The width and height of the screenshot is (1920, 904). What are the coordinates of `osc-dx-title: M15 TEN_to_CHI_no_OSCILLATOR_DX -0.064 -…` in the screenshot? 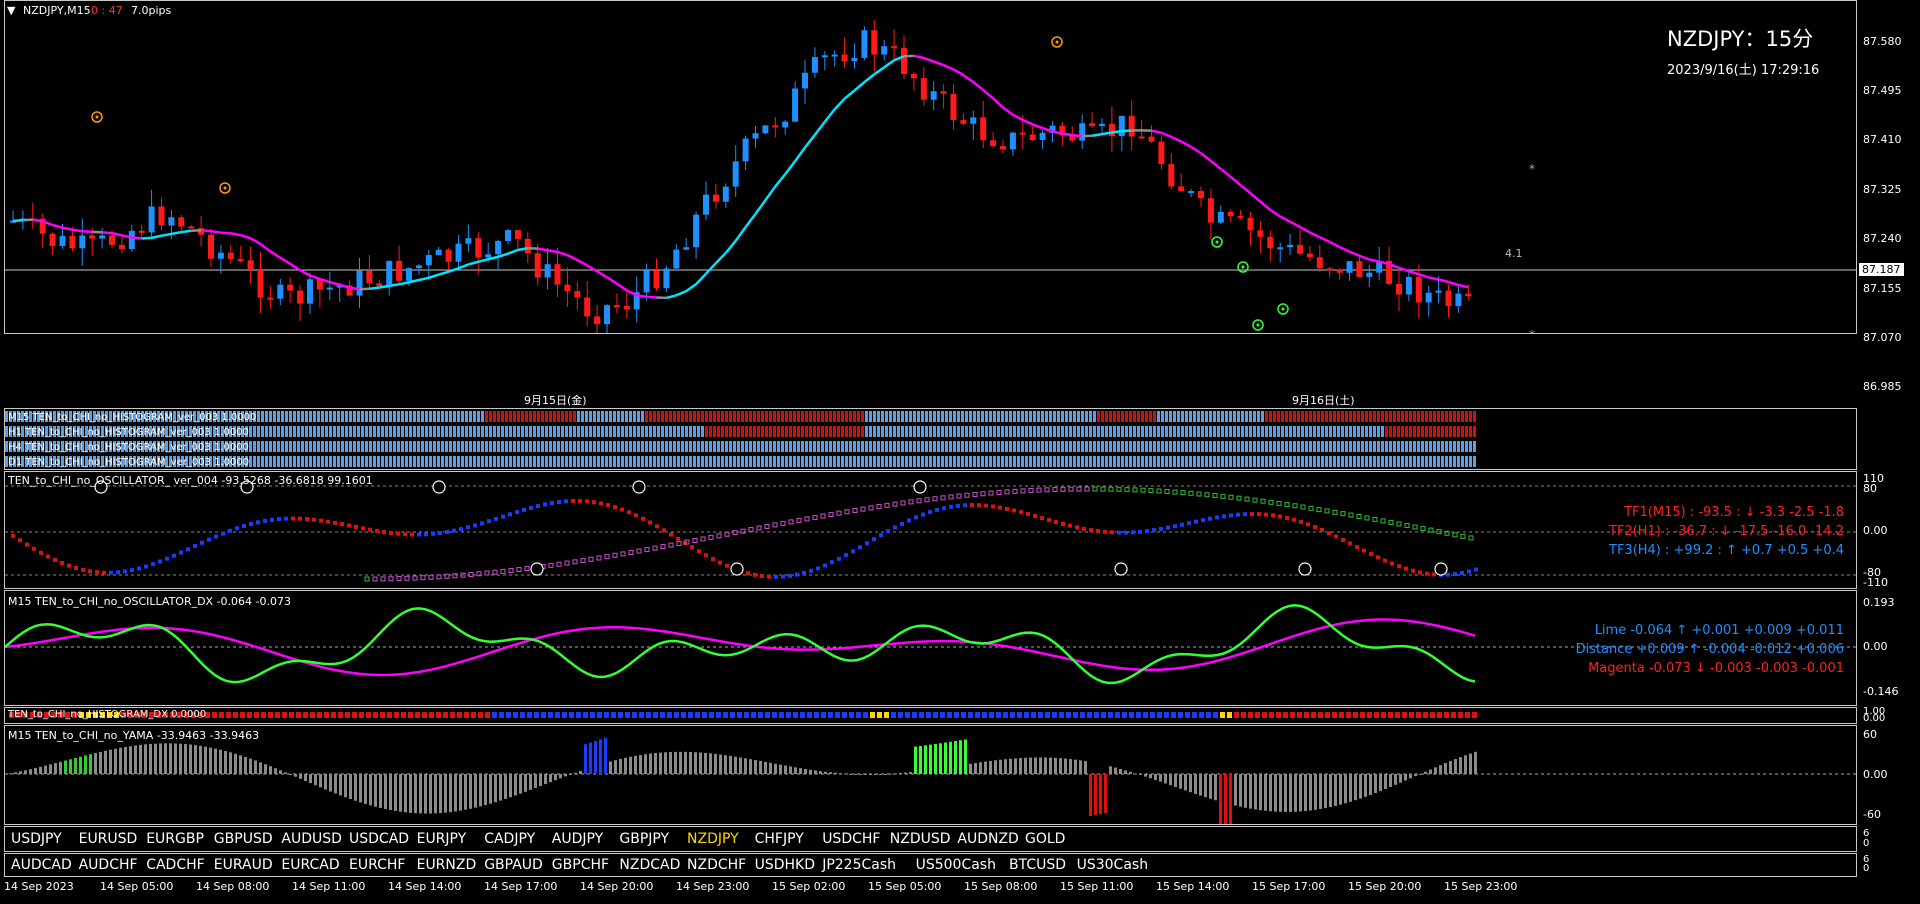 It's located at (150, 601).